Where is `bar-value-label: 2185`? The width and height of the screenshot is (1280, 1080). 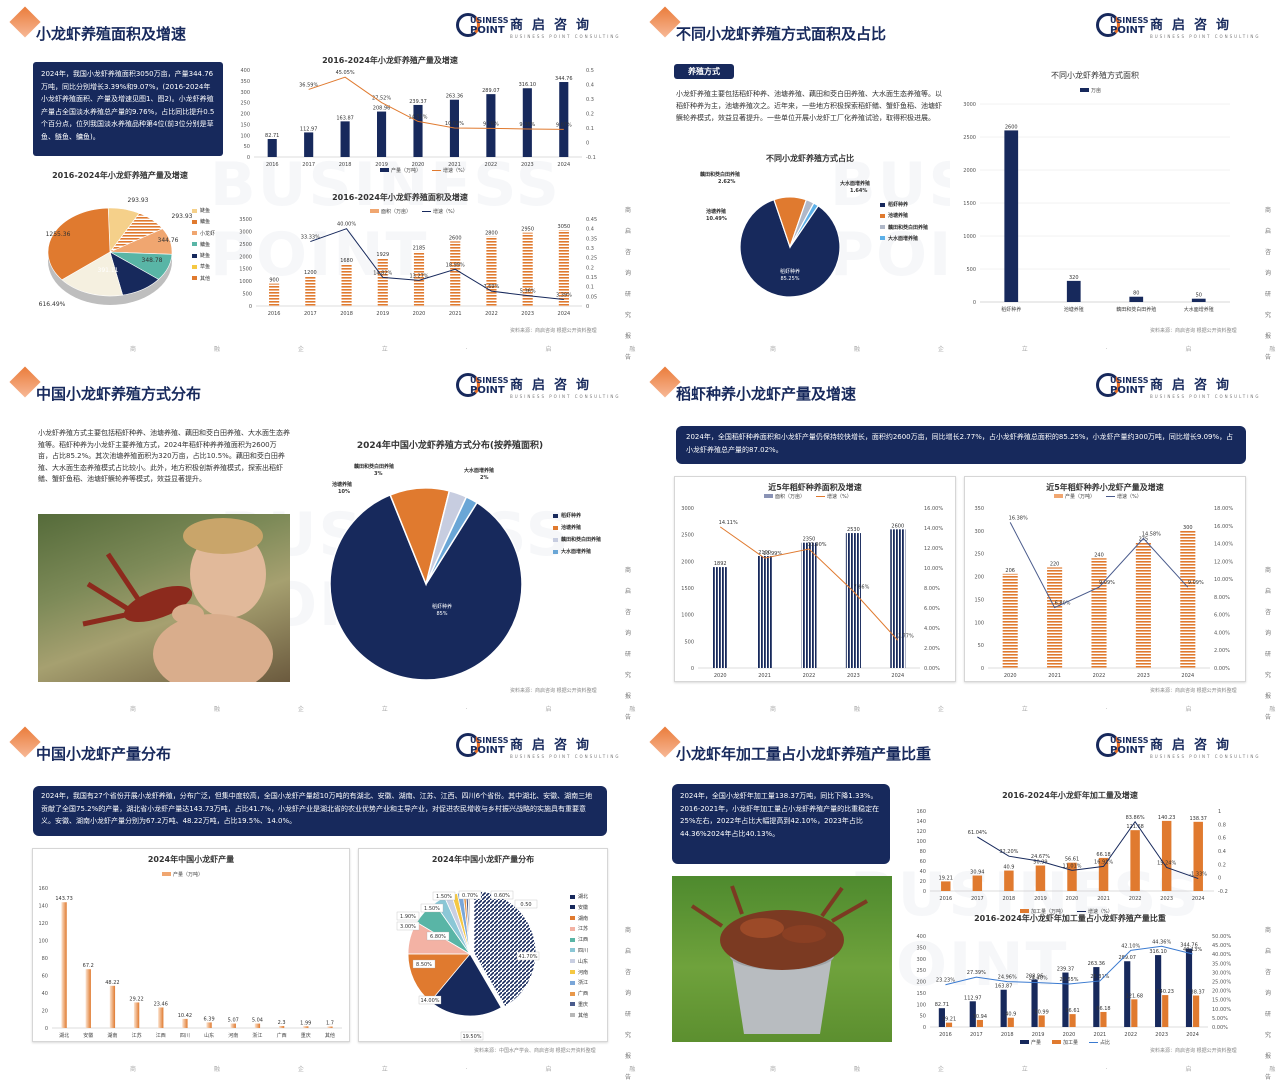 bar-value-label: 2185 is located at coordinates (419, 249).